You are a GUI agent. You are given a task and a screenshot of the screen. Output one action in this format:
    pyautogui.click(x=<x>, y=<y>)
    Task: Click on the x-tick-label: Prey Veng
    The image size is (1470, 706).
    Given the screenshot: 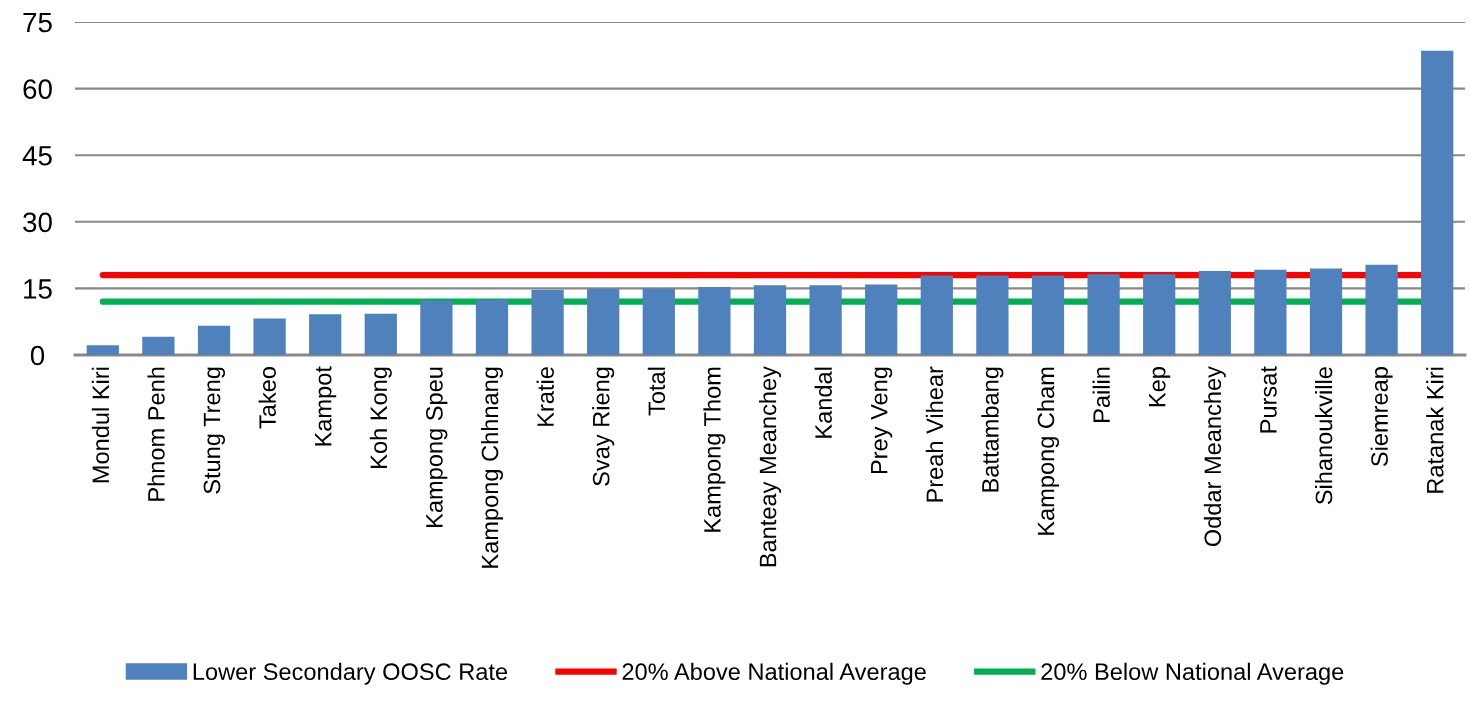 What is the action you would take?
    pyautogui.click(x=882, y=420)
    